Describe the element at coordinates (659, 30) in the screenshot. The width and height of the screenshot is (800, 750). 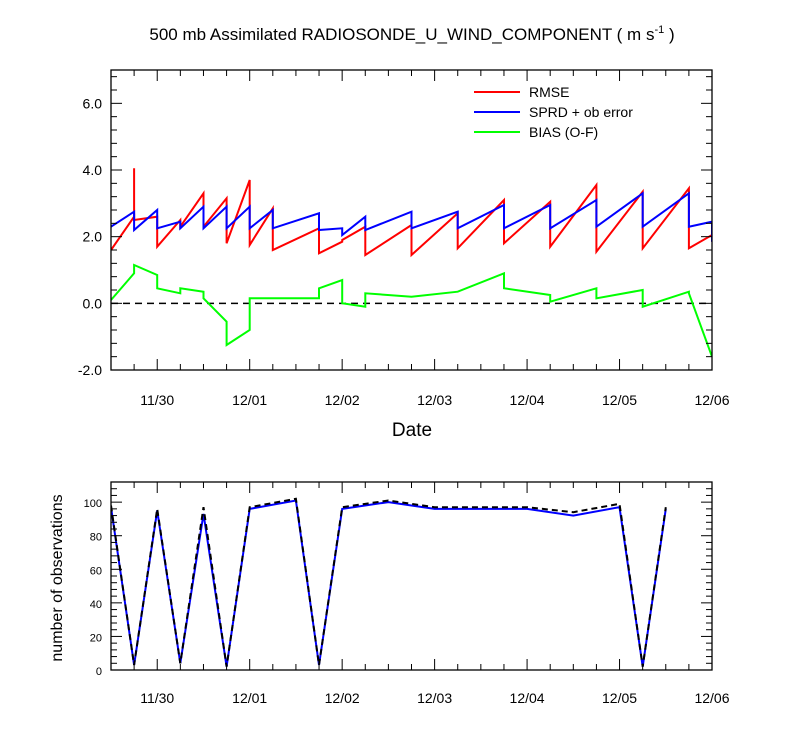
I see `chart-title-superscript: -1` at that location.